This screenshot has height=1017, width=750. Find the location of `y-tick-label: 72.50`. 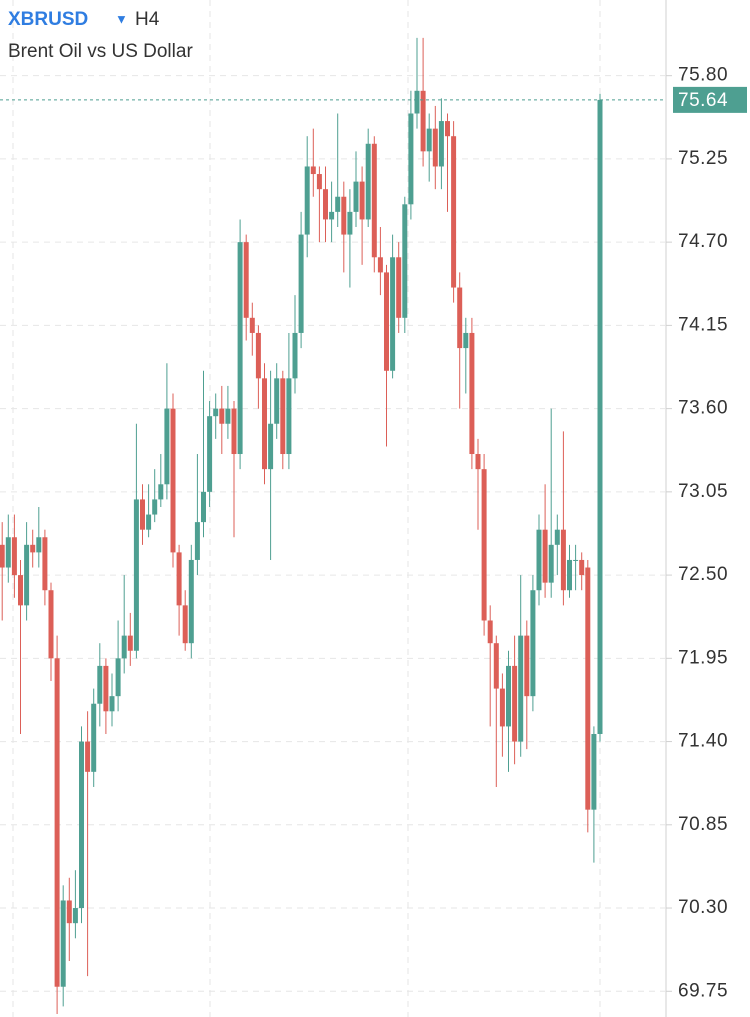

y-tick-label: 72.50 is located at coordinates (703, 574).